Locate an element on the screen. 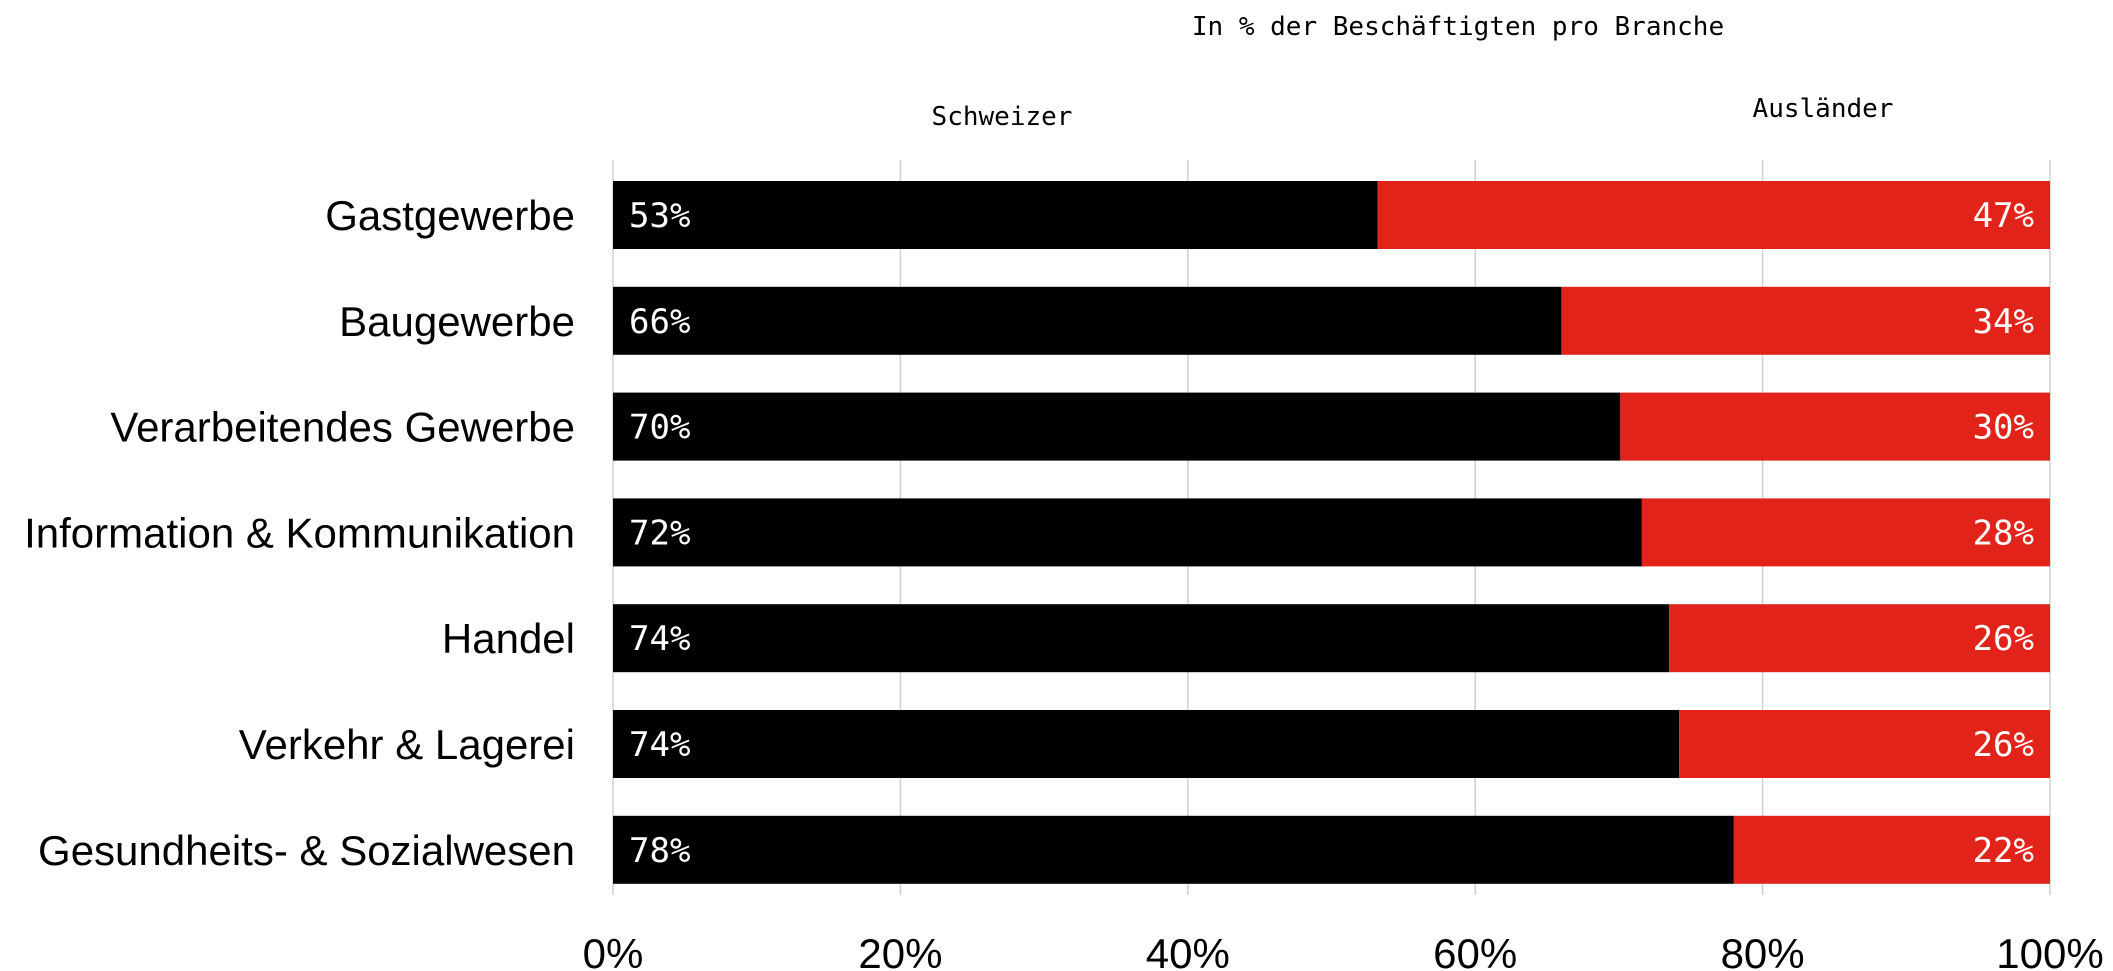 The image size is (2113, 971). legend-auslaender: Ausländer is located at coordinates (1823, 109).